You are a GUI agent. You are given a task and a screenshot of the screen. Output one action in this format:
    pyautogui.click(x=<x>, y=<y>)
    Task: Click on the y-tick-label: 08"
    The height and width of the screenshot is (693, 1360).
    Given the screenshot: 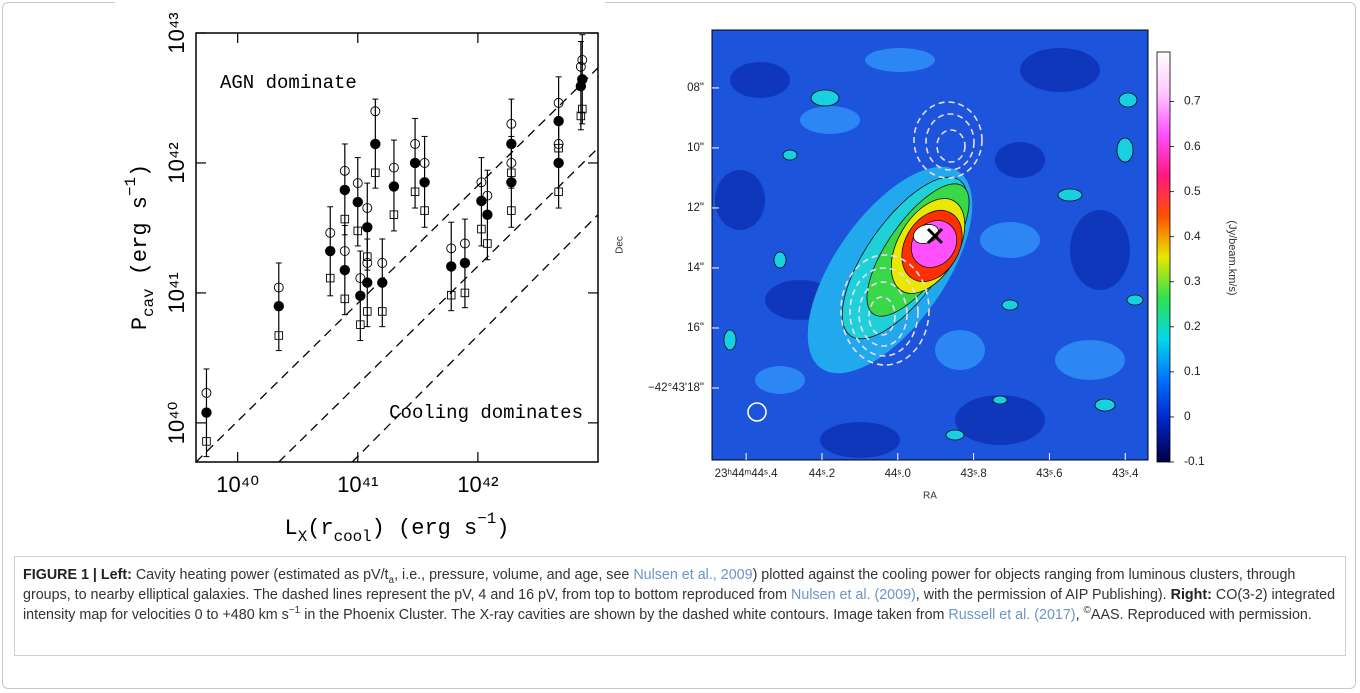 What is the action you would take?
    pyautogui.click(x=695, y=88)
    